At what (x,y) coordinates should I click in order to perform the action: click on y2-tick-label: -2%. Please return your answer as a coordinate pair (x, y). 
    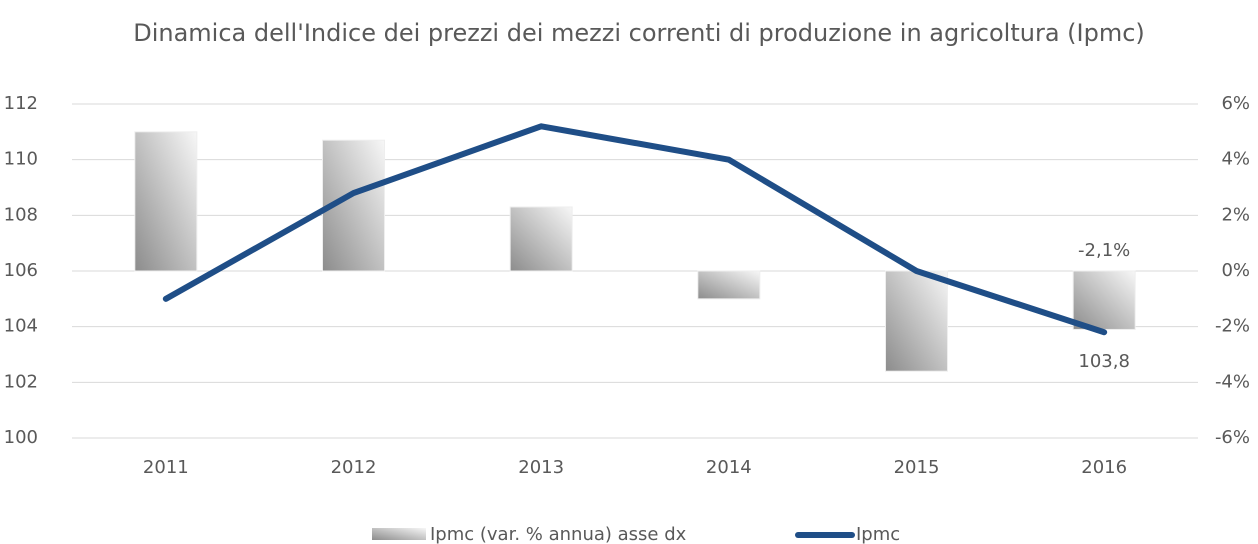
    Looking at the image, I should click on (1232, 326).